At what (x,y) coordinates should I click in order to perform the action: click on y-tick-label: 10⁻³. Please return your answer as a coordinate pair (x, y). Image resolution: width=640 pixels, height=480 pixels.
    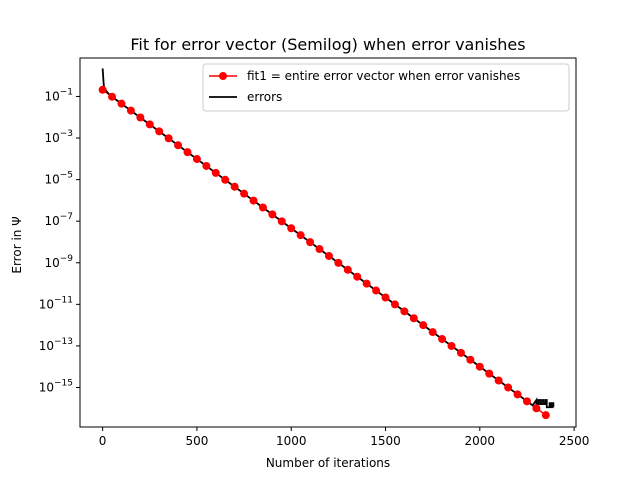
    Looking at the image, I should click on (58, 137).